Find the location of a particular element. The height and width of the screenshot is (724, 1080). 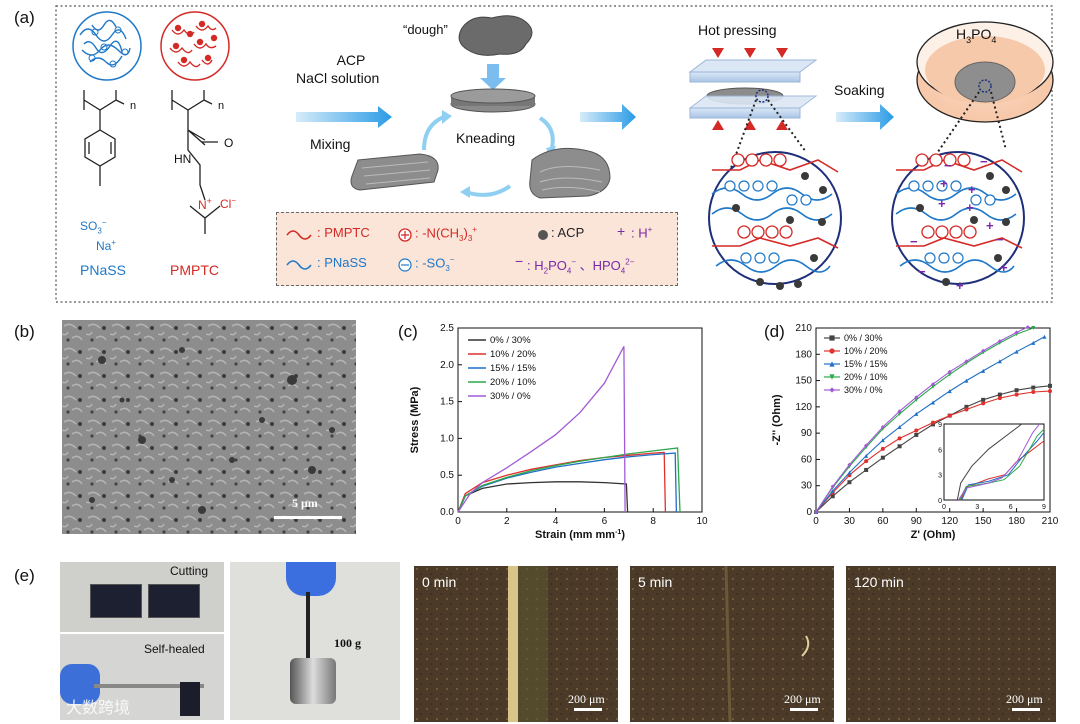

t0-text: 0 min is located at coordinates (439, 582).